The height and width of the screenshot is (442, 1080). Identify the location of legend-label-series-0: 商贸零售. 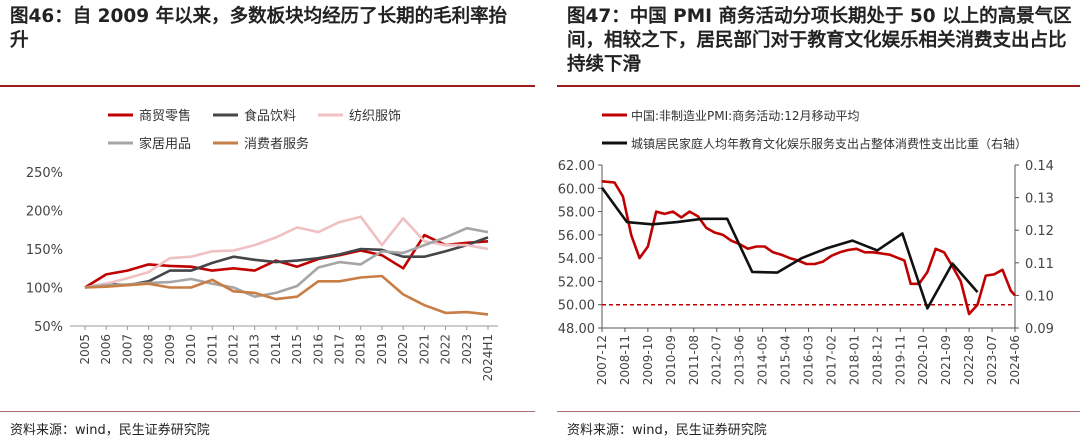
(165, 116).